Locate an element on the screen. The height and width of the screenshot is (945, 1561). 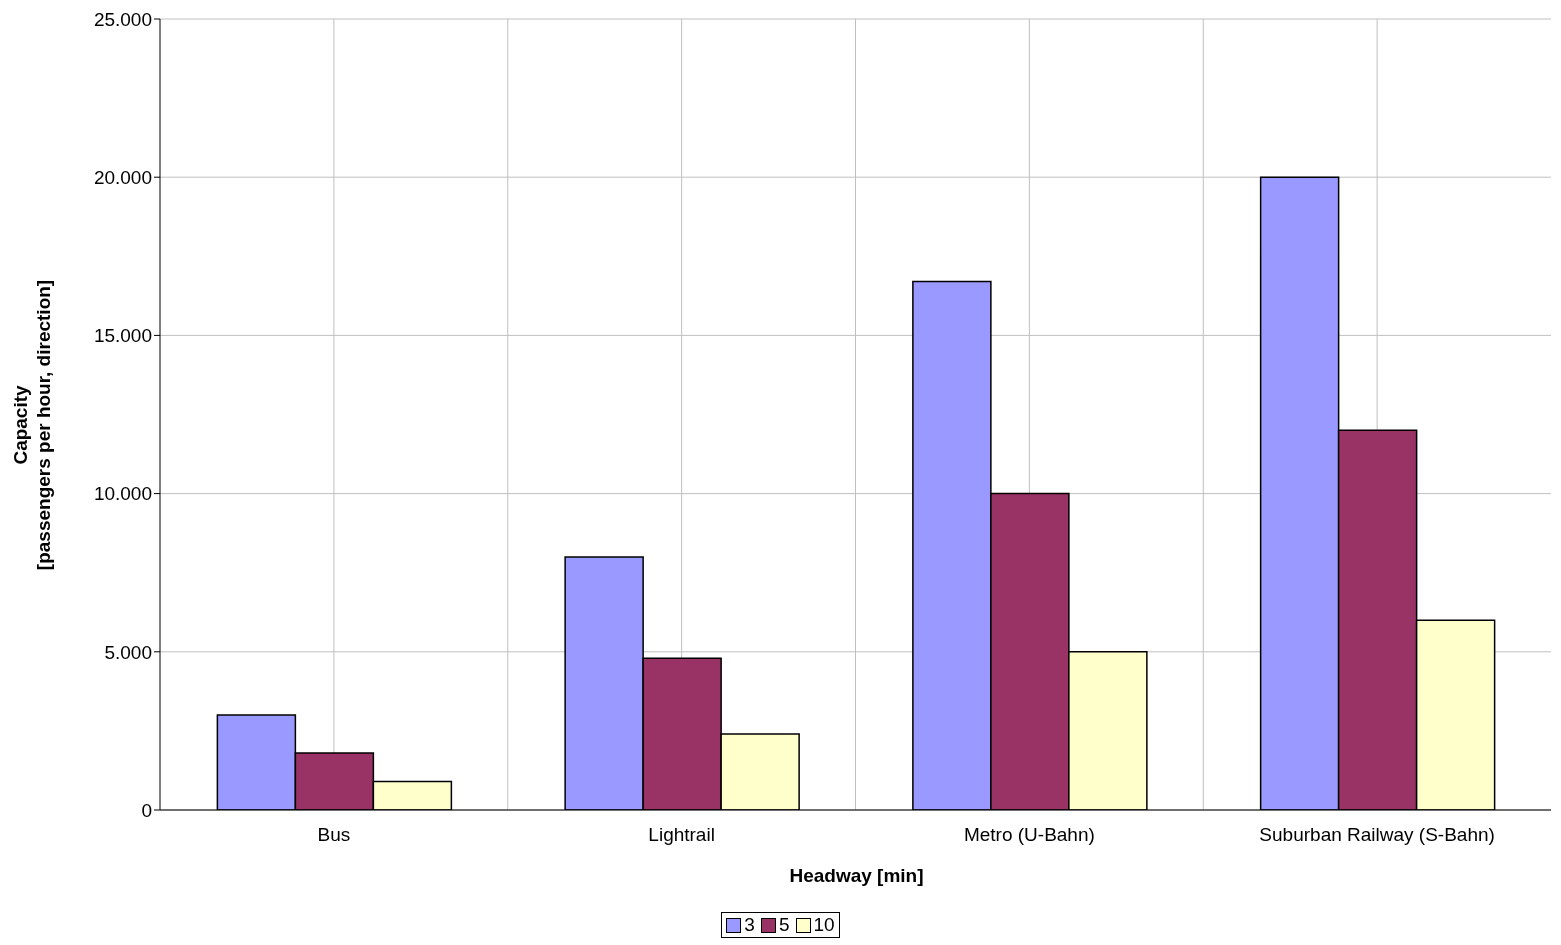
y-tick-label: 20.000 is located at coordinates (122, 177).